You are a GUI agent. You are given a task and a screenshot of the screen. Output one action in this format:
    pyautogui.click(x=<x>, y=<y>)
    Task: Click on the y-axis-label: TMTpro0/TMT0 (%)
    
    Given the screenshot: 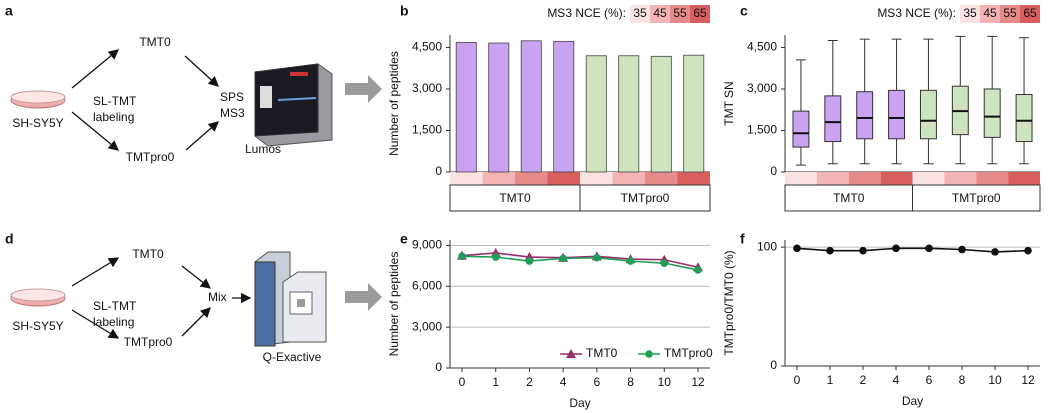 What is the action you would take?
    pyautogui.click(x=729, y=302)
    